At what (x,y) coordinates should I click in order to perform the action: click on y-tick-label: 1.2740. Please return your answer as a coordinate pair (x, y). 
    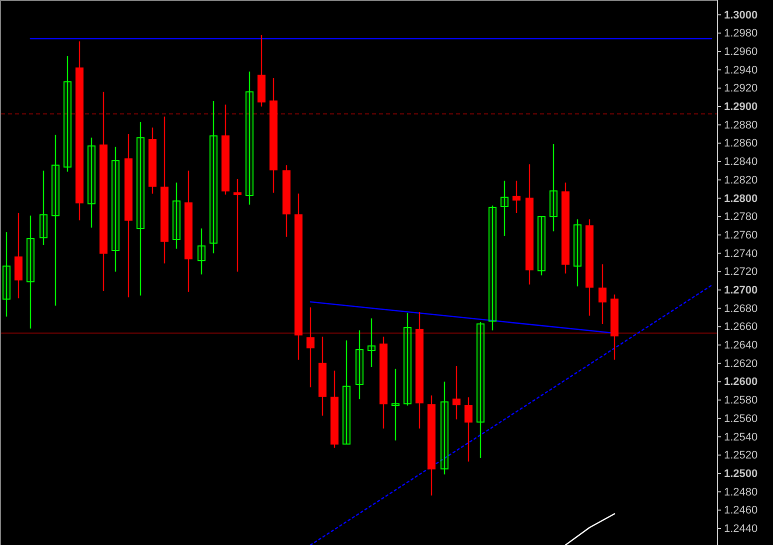
    Looking at the image, I should click on (741, 254).